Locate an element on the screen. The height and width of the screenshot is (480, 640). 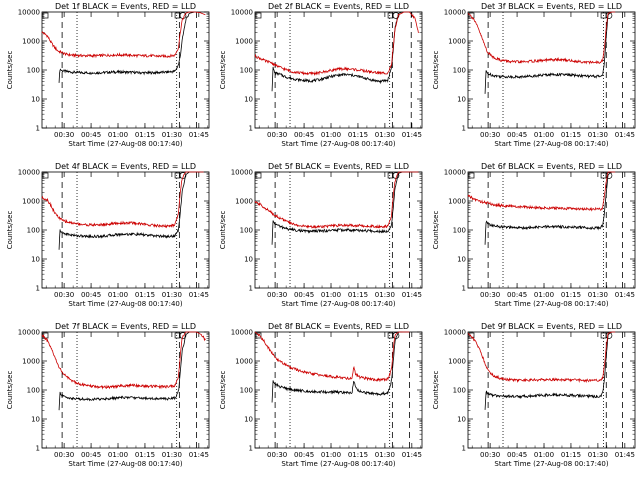
chart-title: Det 4f BLACK = Events, RED = LLD is located at coordinates (125, 166).